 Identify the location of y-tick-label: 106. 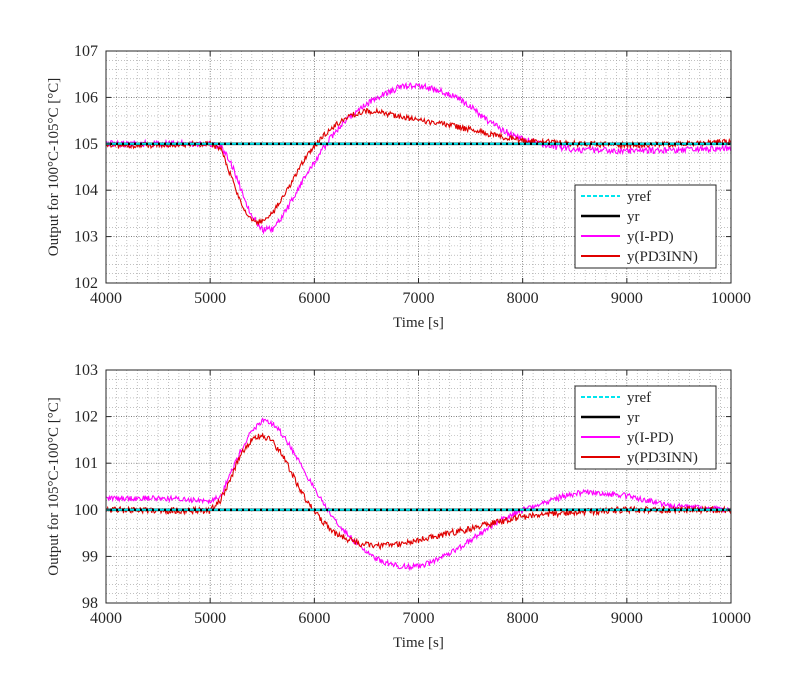
(86, 97).